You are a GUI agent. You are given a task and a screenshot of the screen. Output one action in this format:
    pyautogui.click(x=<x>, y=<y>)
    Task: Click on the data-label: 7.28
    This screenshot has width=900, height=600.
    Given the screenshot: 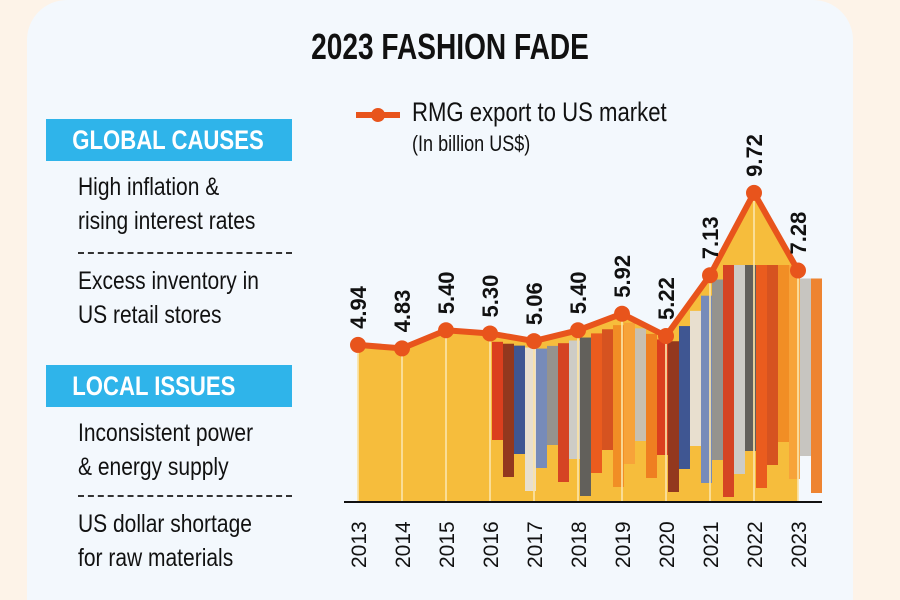 What is the action you would take?
    pyautogui.click(x=798, y=233)
    